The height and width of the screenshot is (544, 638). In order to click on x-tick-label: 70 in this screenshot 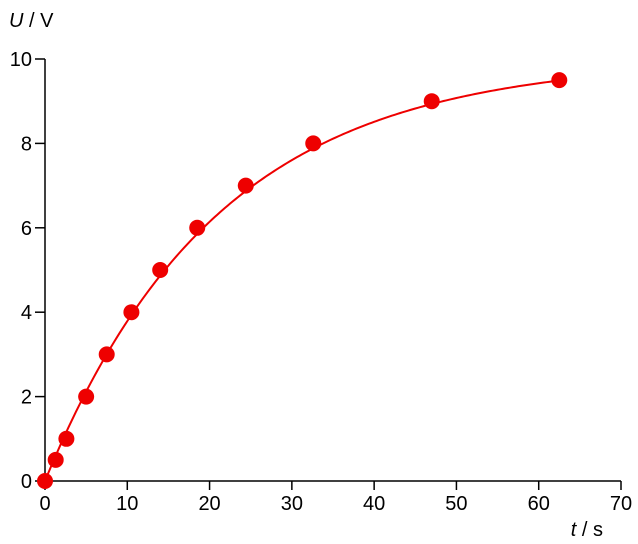, I will do `click(621, 504)`.